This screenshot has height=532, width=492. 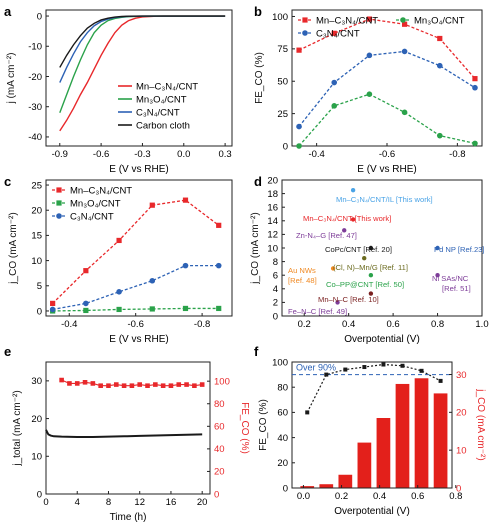 What do you see at coordinates (158, 113) in the screenshot?
I see `a-legend-label: C₃N₄/CNT` at bounding box center [158, 113].